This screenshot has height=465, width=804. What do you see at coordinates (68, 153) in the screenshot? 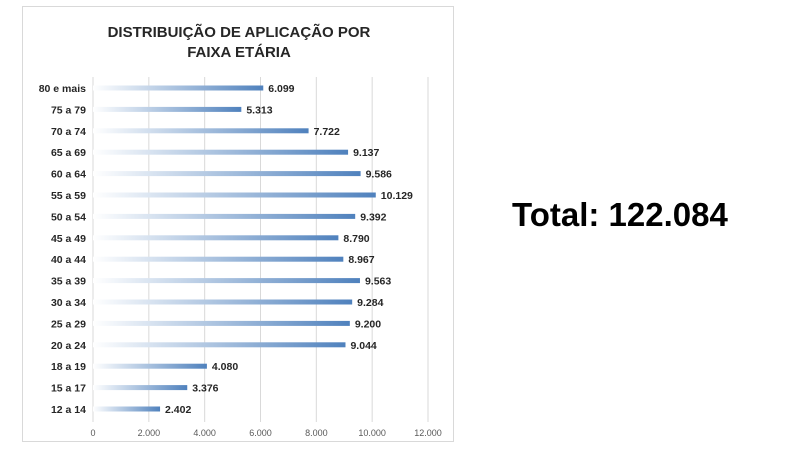
I see `category-label: 65 a 69` at bounding box center [68, 153].